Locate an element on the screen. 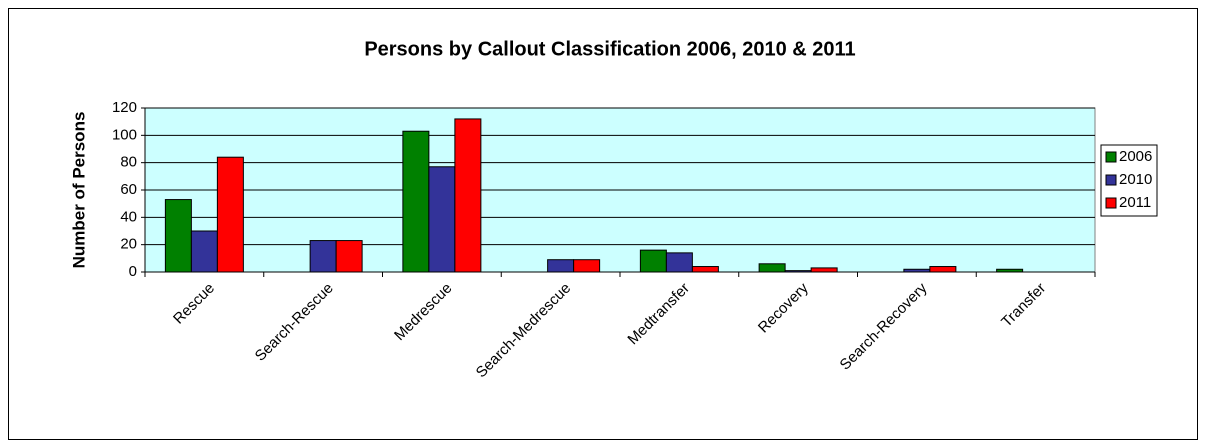  legend-label: 2006 is located at coordinates (1135, 156).